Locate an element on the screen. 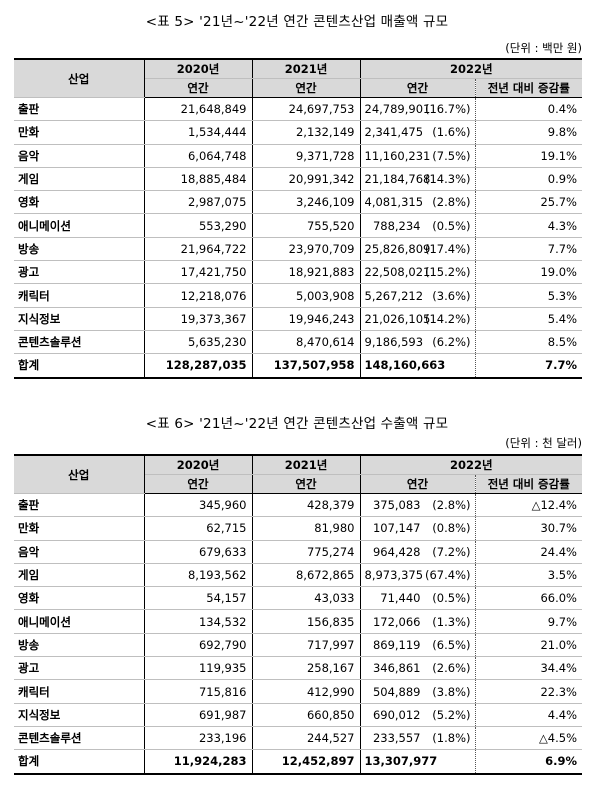  value-2021-cell: 156,835 is located at coordinates (306, 621).